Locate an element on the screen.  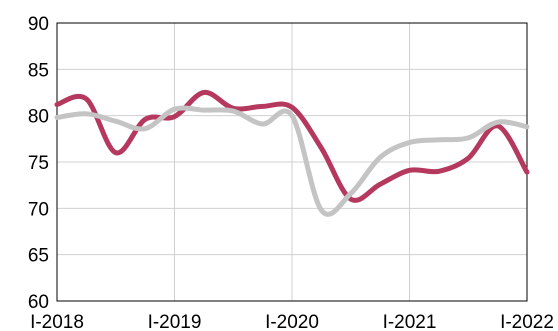
x-tick-label: I-2020 is located at coordinates (292, 321).